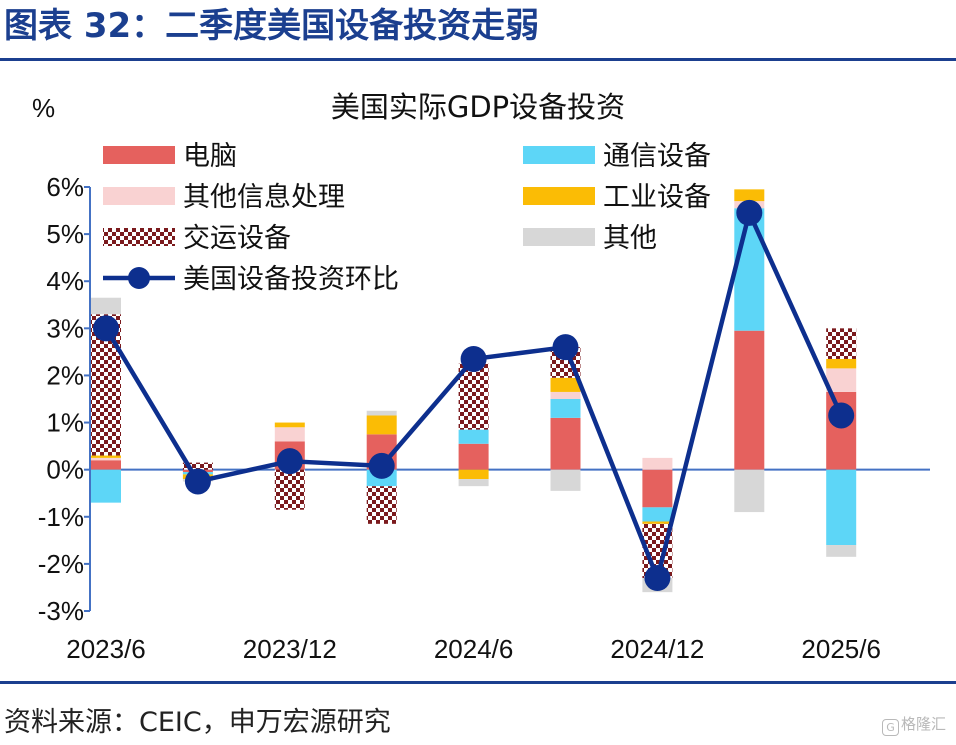 The width and height of the screenshot is (956, 745). Describe the element at coordinates (290, 649) in the screenshot. I see `x-tick-label: 2023/12` at that location.